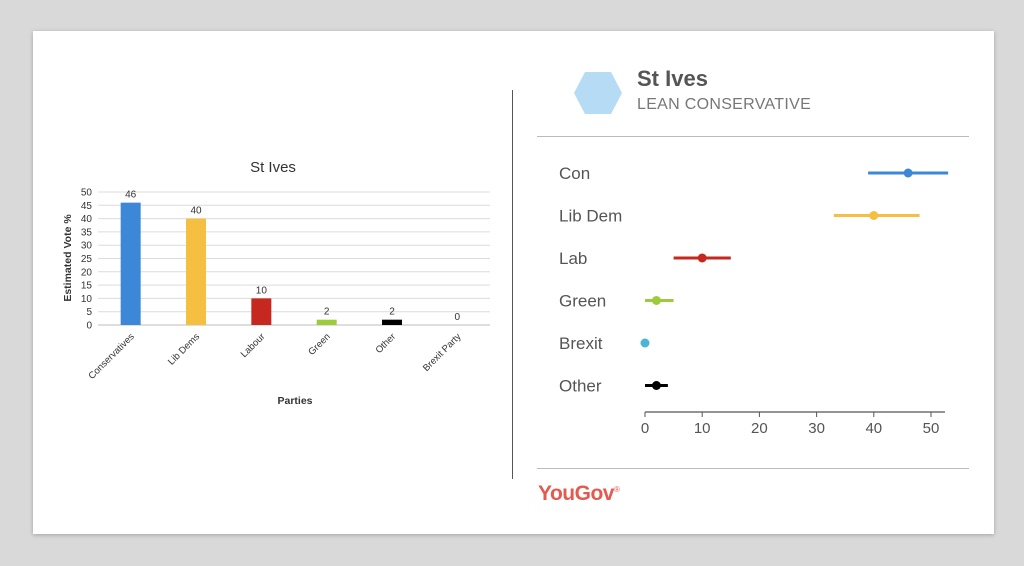 This screenshot has width=1024, height=566. What do you see at coordinates (294, 401) in the screenshot?
I see `x-axis-label: Parties` at bounding box center [294, 401].